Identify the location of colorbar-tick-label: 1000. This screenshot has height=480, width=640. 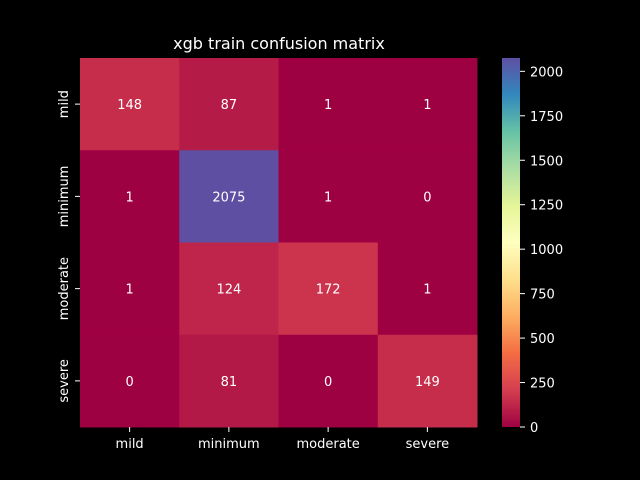
(546, 250).